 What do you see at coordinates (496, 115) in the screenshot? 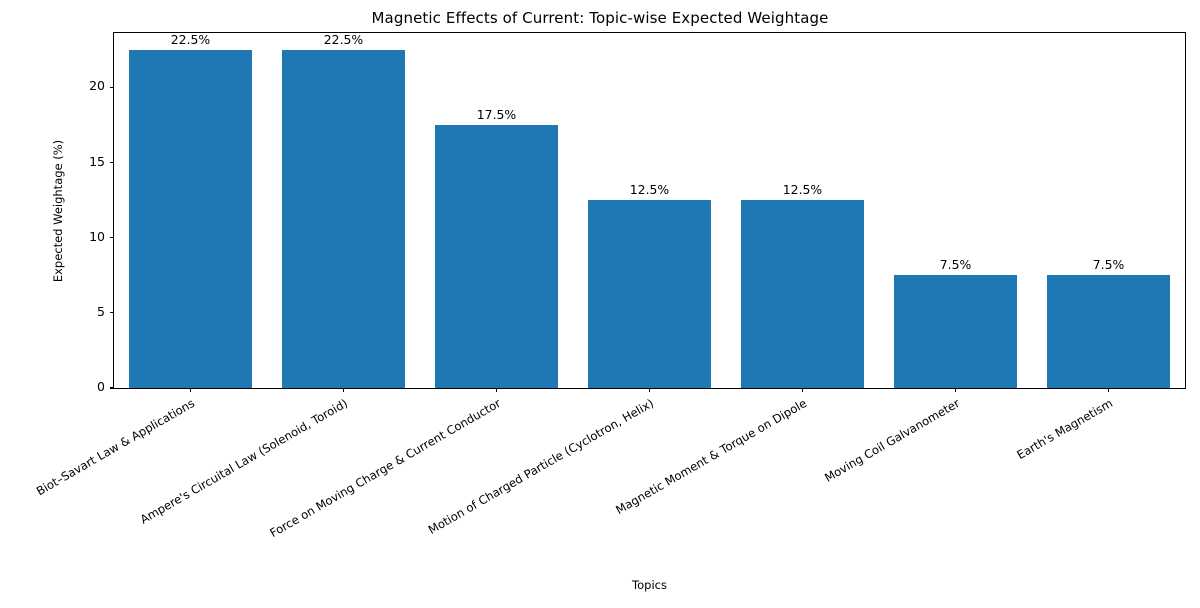
I see `bar-value-label: 17.5%` at bounding box center [496, 115].